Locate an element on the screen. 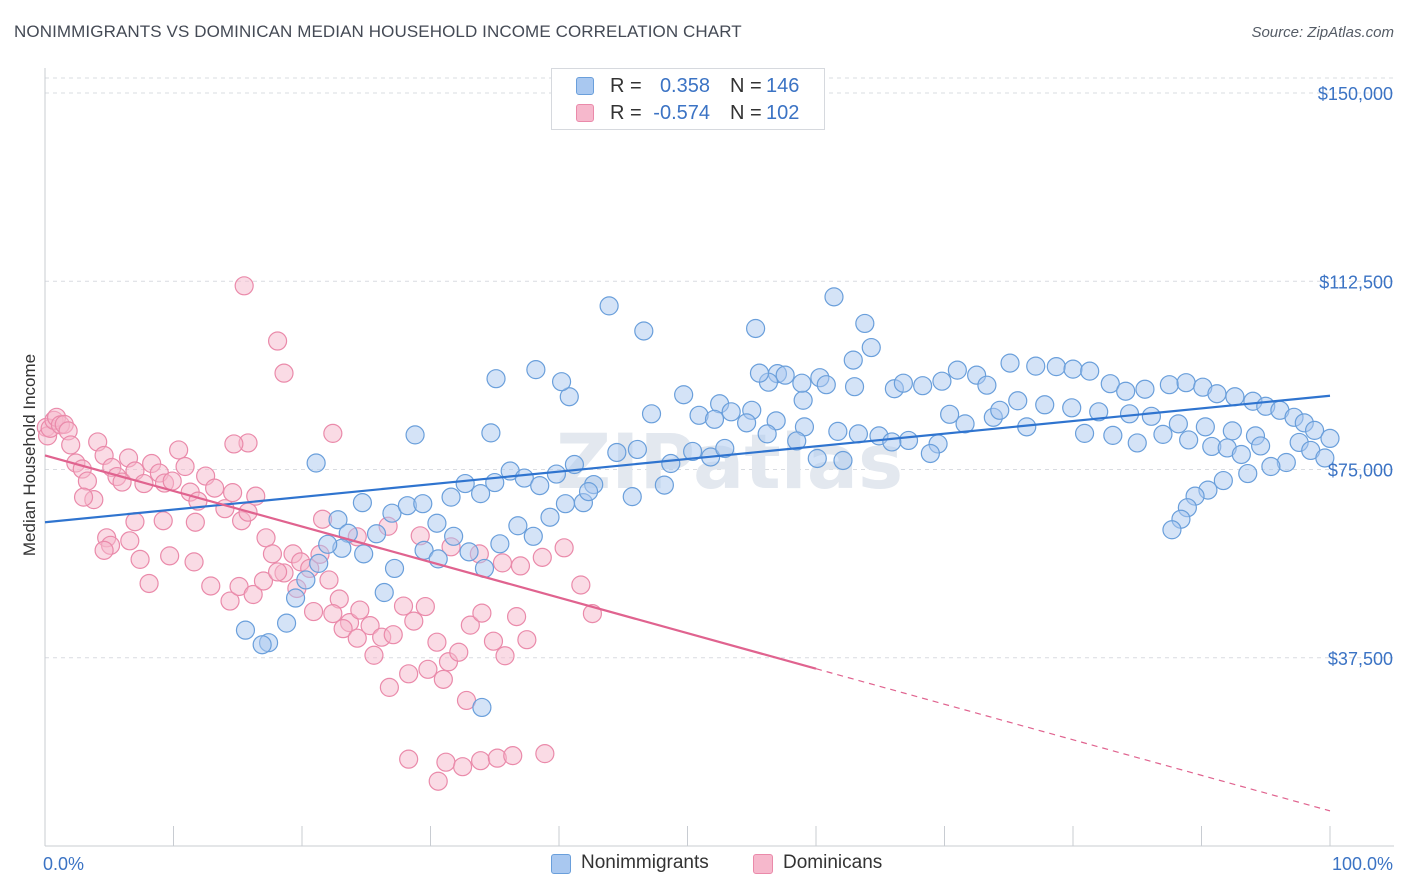  r-value: 0.358 is located at coordinates (684, 86).